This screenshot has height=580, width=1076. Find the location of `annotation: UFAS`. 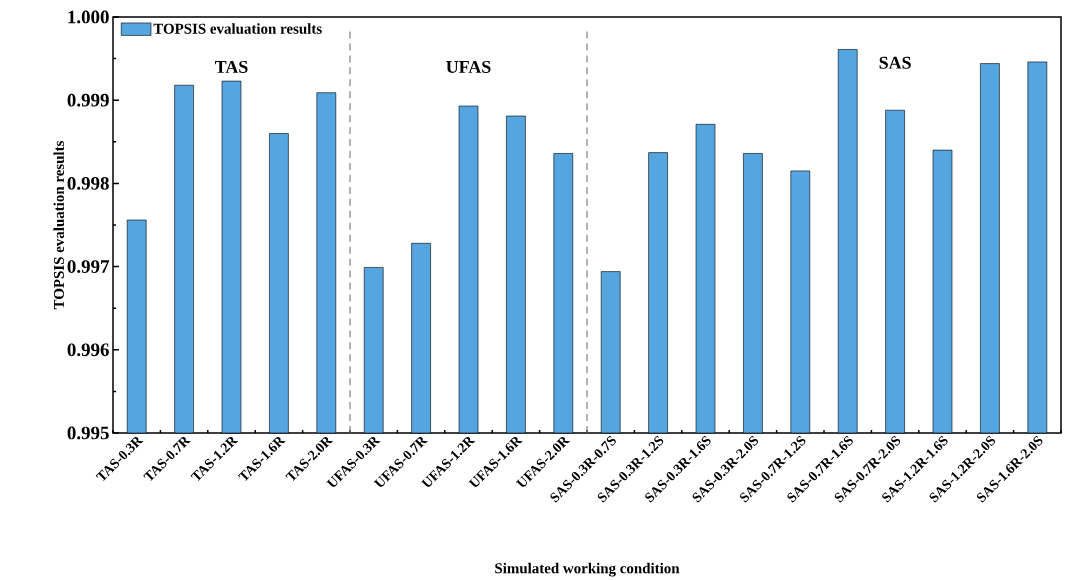

annotation: UFAS is located at coordinates (468, 66).